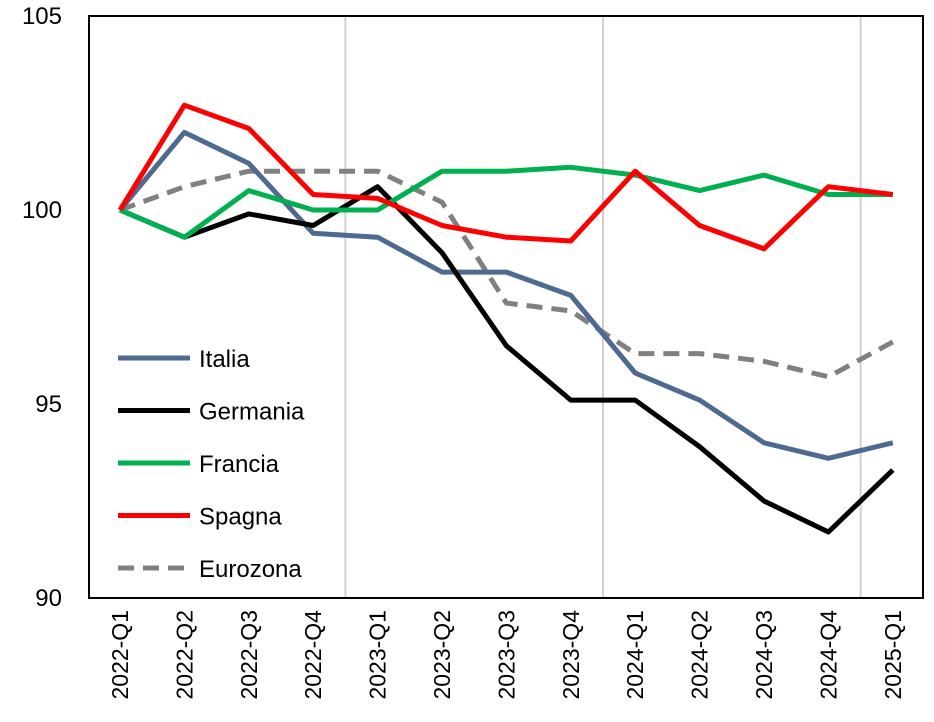 The width and height of the screenshot is (934, 722). I want to click on x-tick-label-2023-Q3: 2023-Q3, so click(506, 655).